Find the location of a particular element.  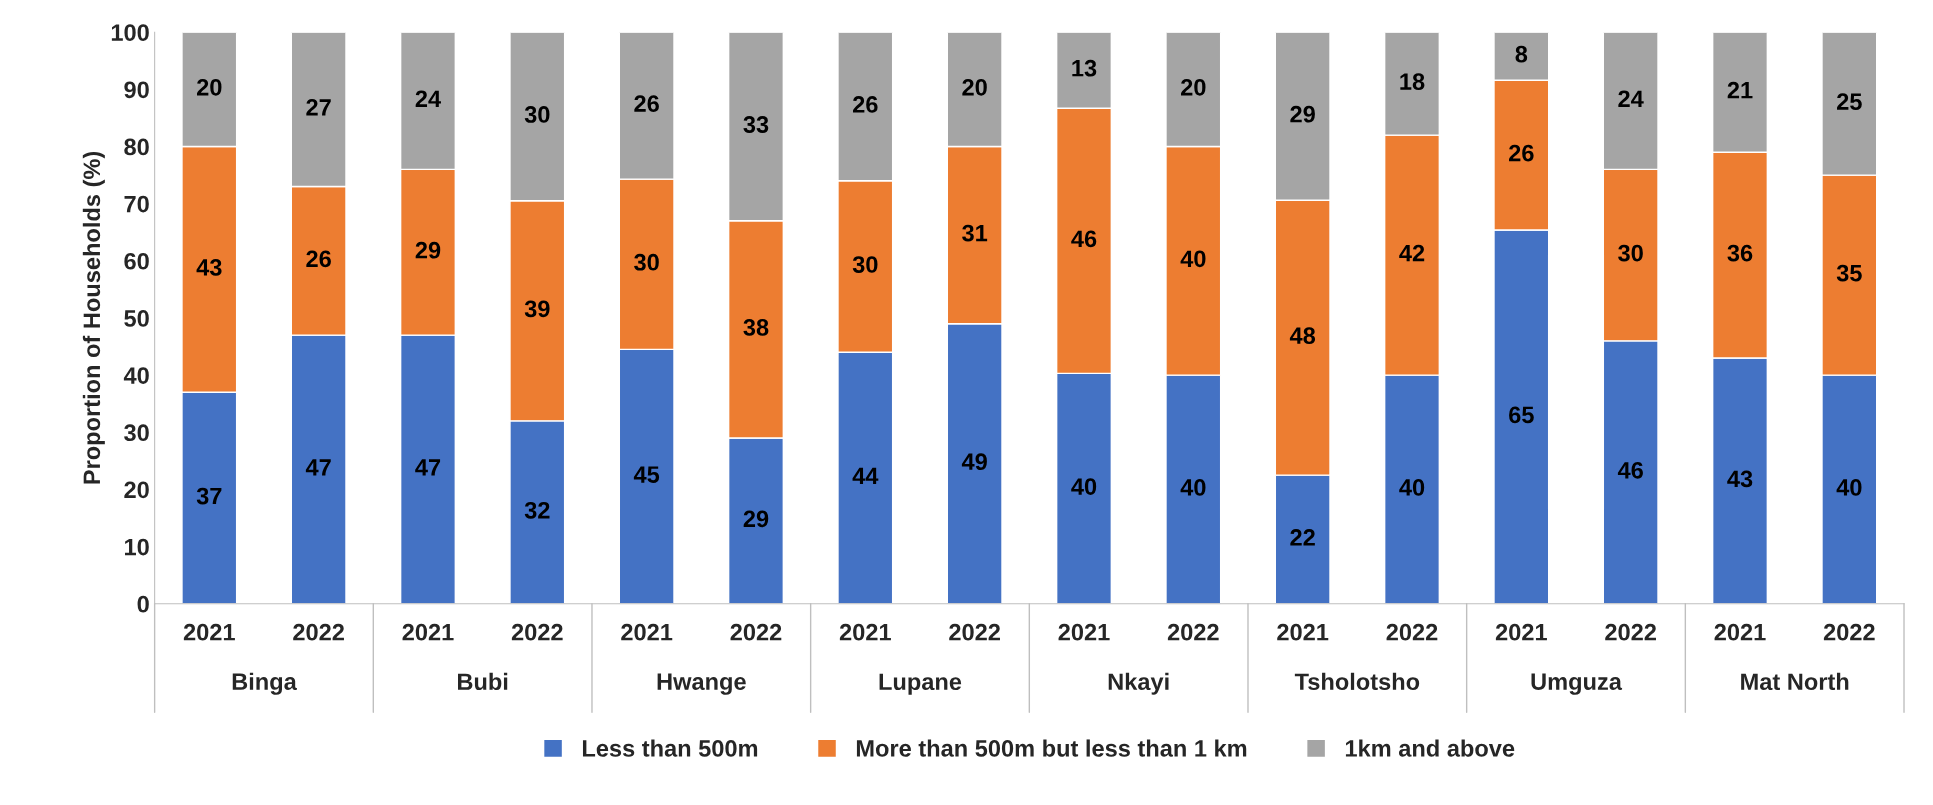

data-label: 18 is located at coordinates (1412, 81).